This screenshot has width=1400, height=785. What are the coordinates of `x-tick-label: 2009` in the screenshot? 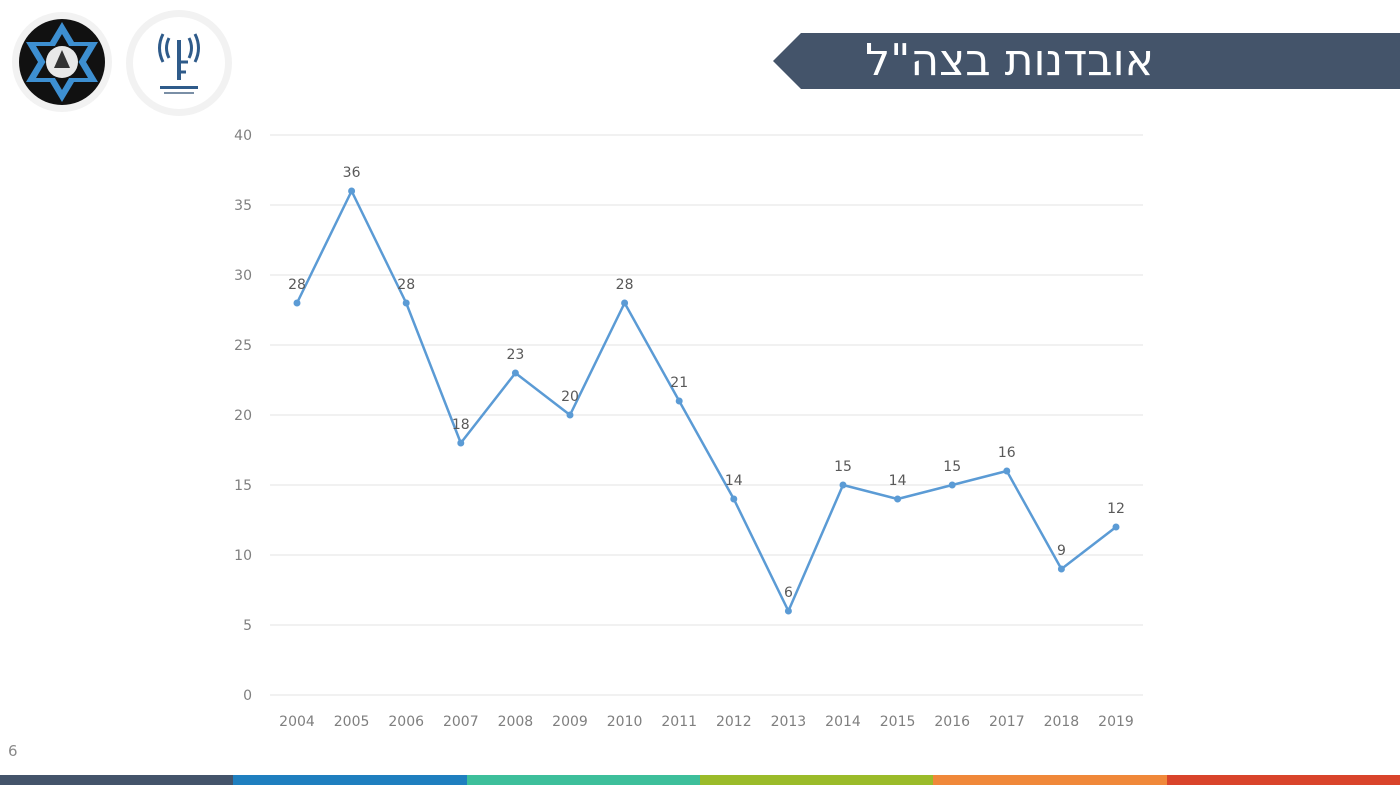 It's located at (570, 722).